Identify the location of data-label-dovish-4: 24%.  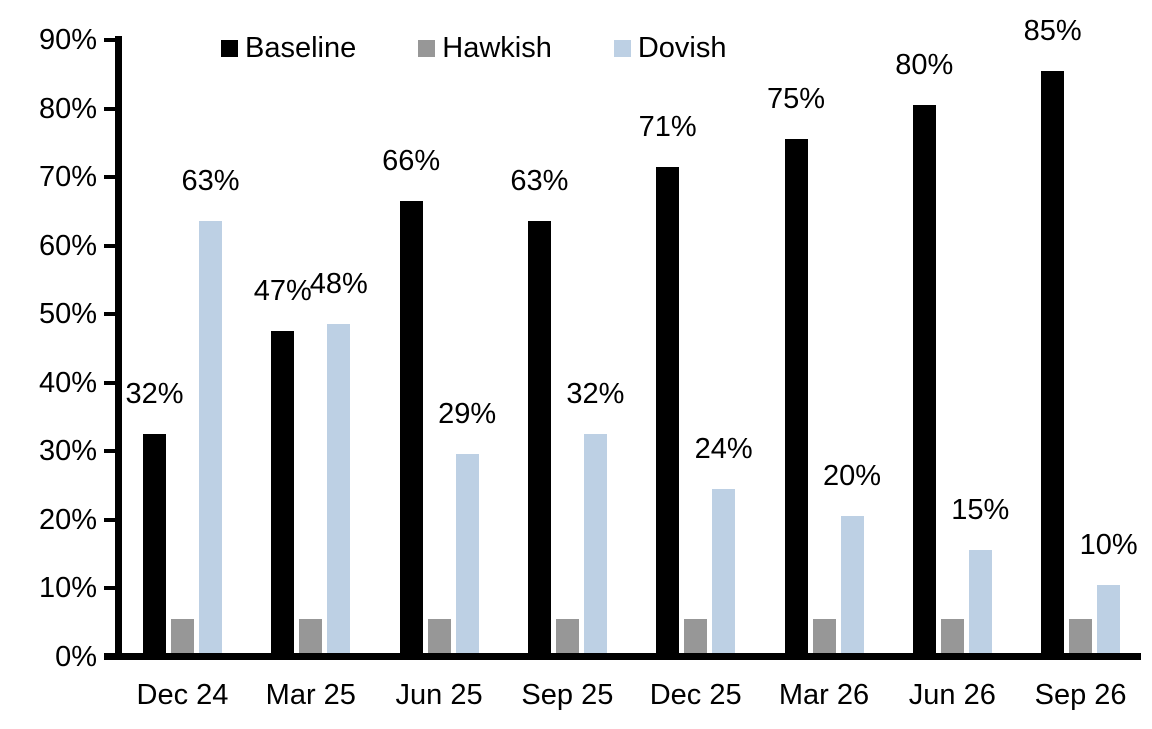
(723, 448).